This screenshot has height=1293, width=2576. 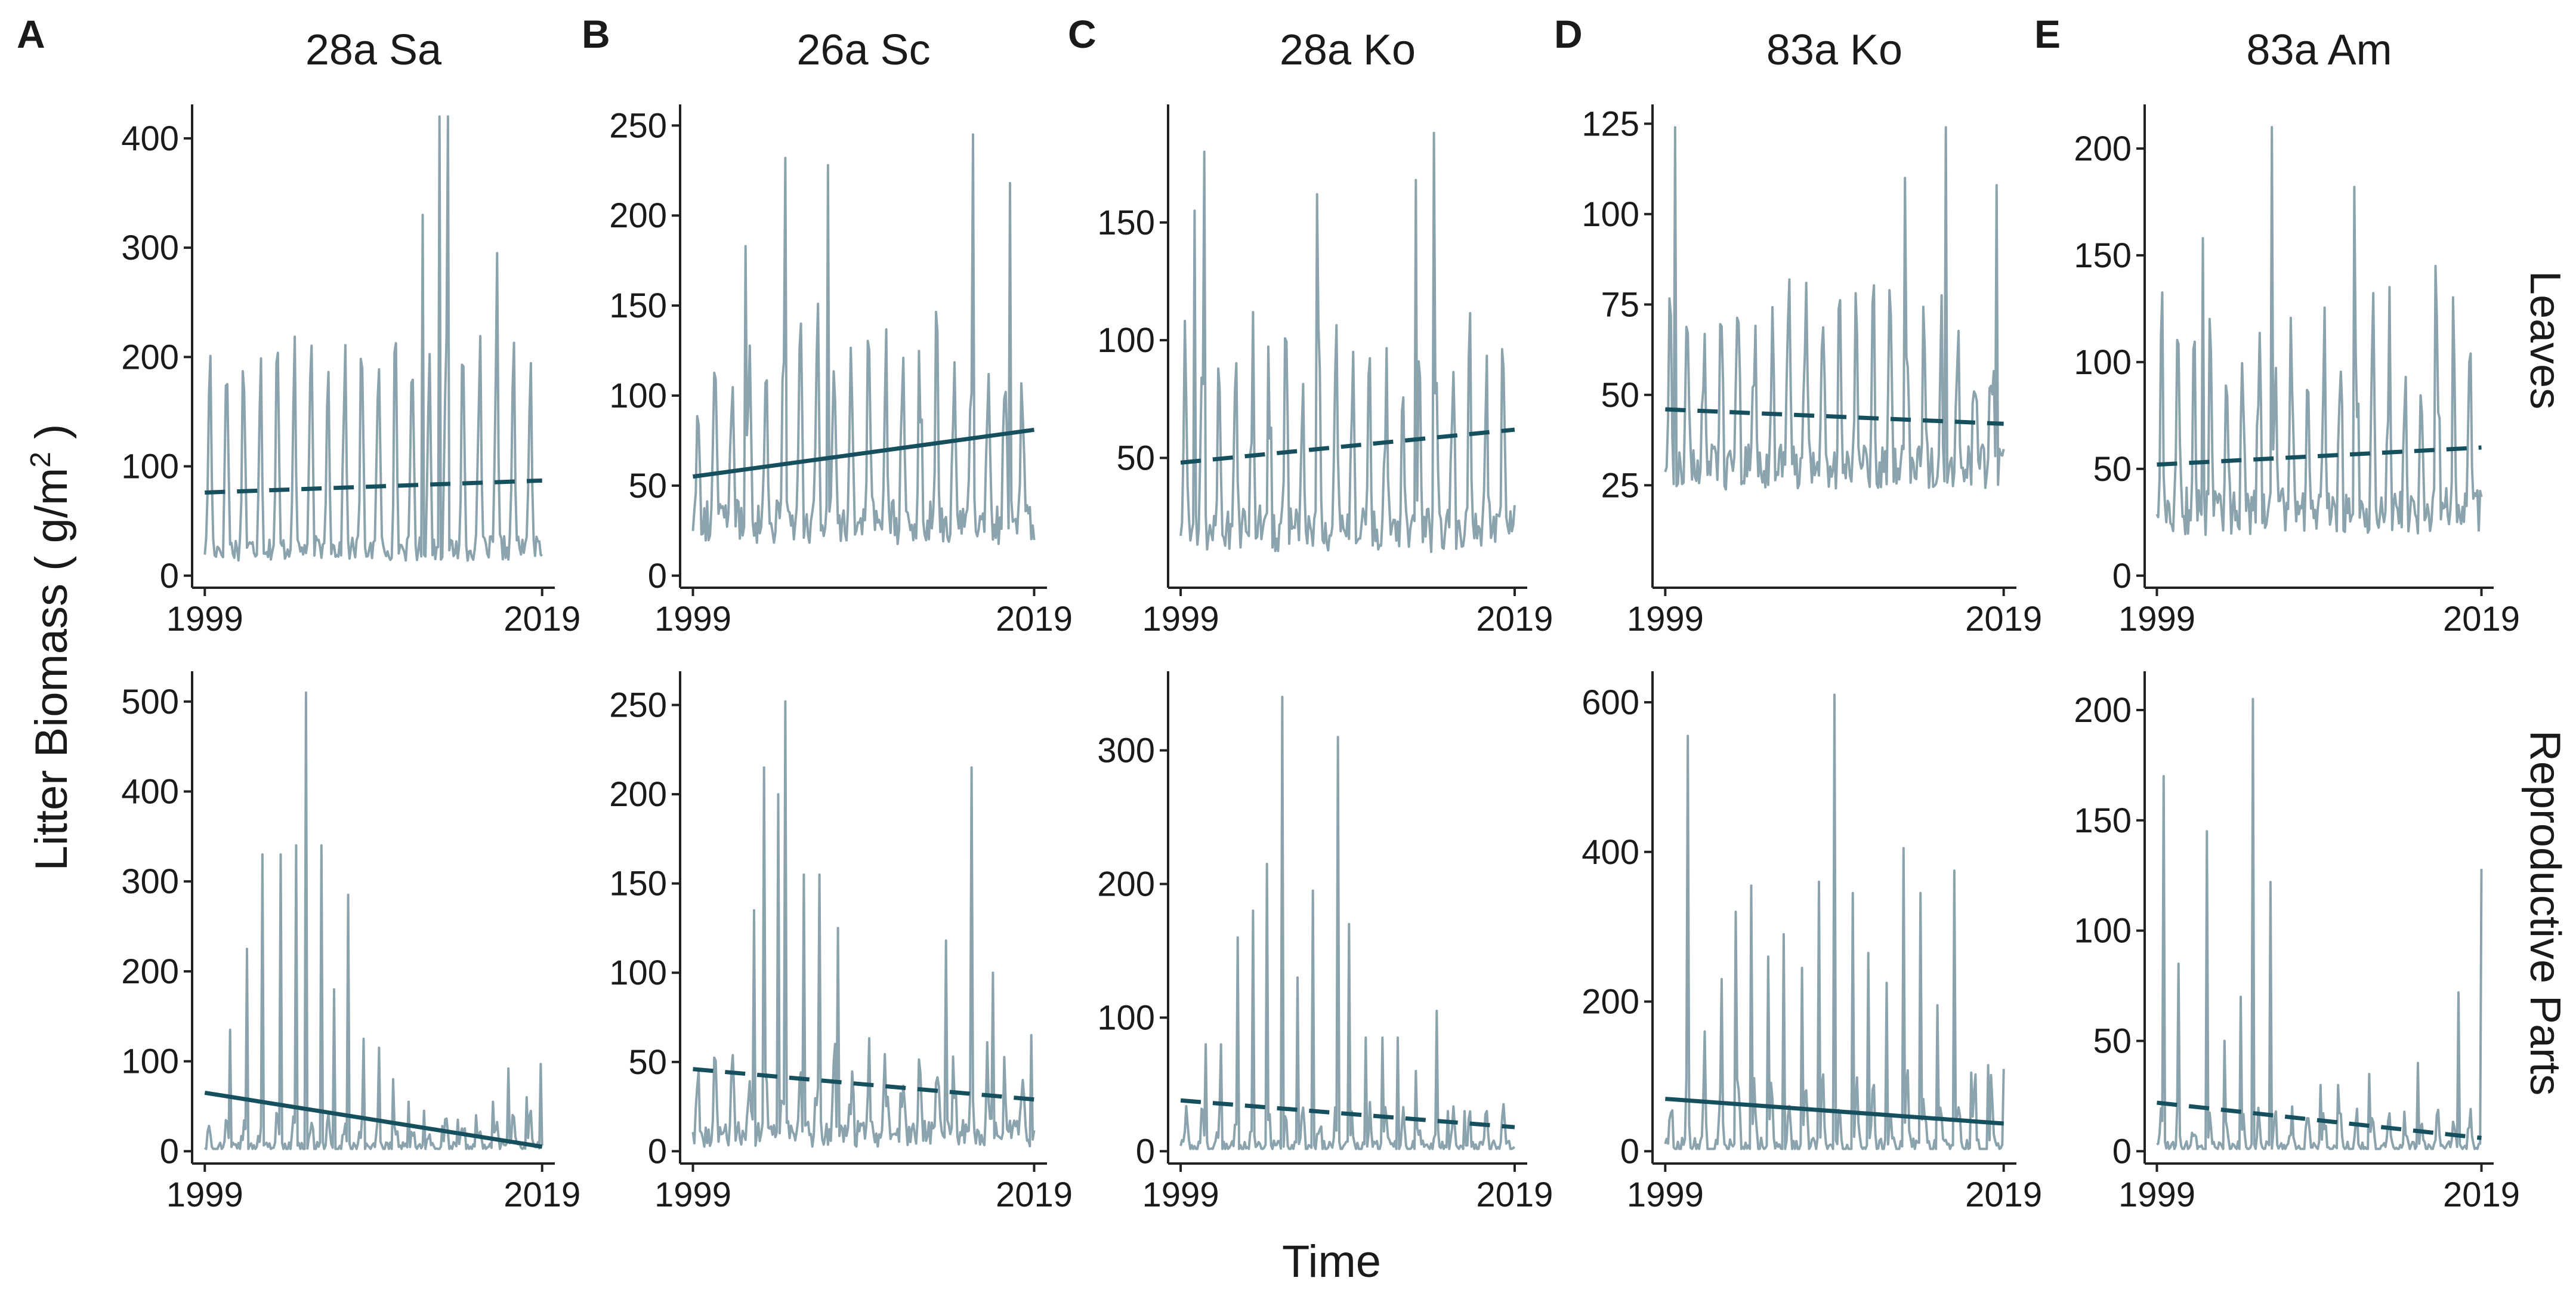 What do you see at coordinates (41, 460) in the screenshot?
I see `y-axis-title-superscript: 2` at bounding box center [41, 460].